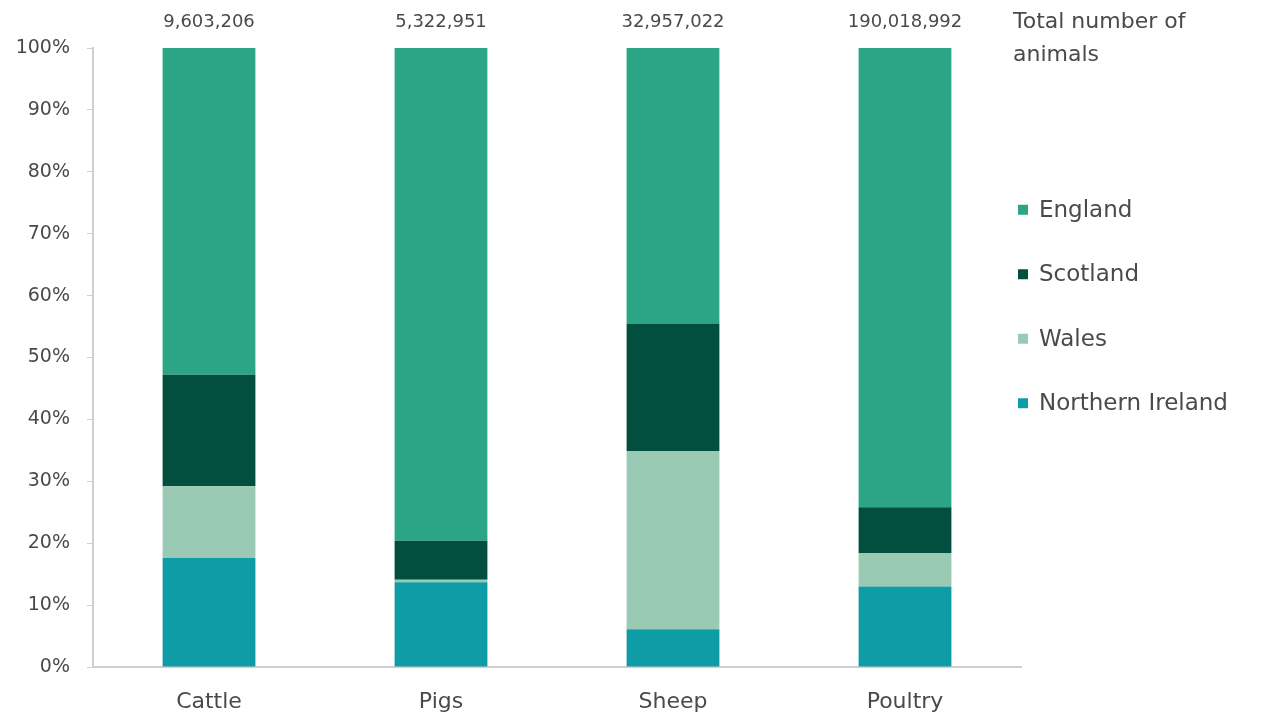 The image size is (1264, 718). I want to click on x-tick-label: Sheep, so click(673, 700).